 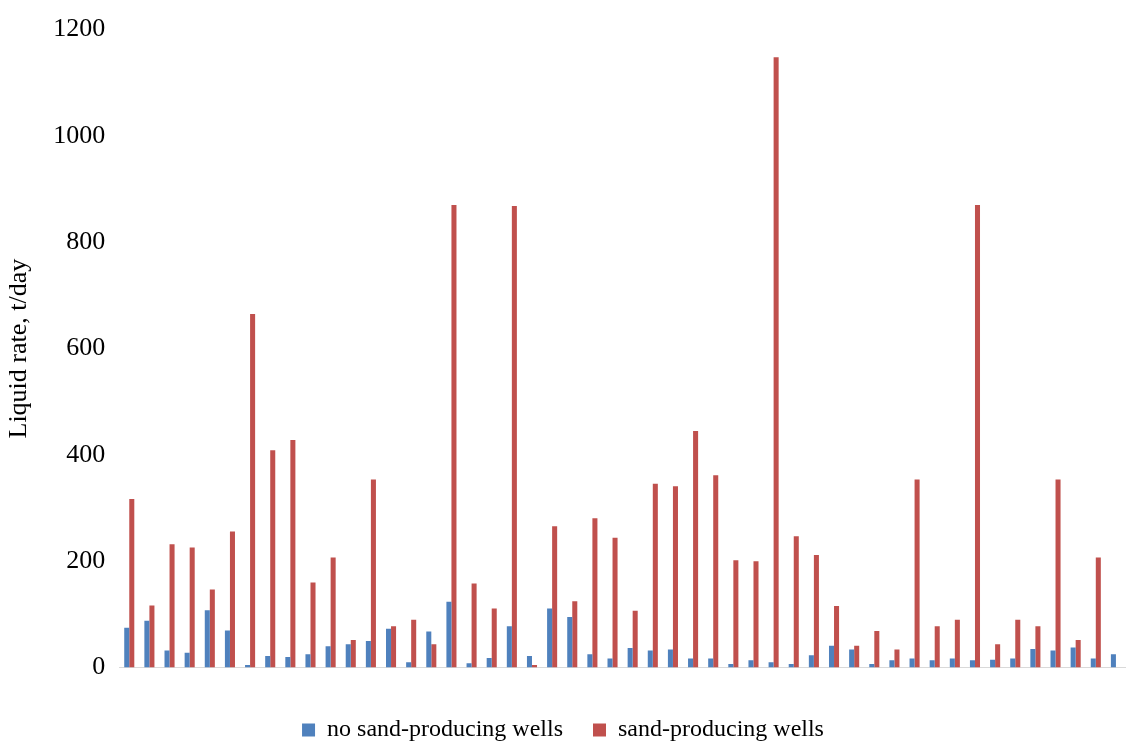 What do you see at coordinates (79, 28) in the screenshot?
I see `y-tick-label: 1200` at bounding box center [79, 28].